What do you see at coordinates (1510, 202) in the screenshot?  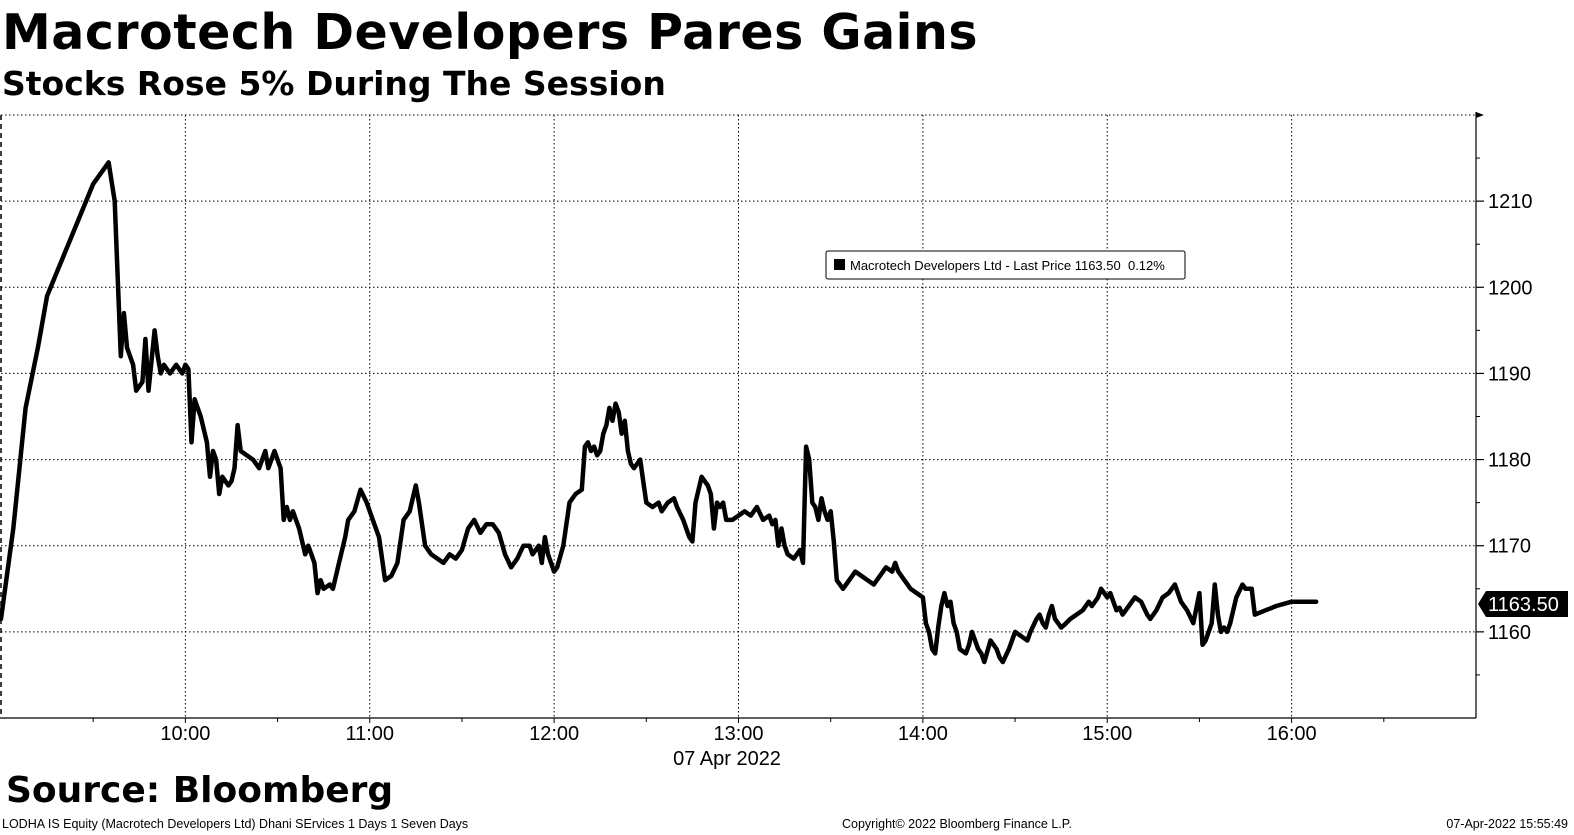 I see `y-tick-label: 1210` at bounding box center [1510, 202].